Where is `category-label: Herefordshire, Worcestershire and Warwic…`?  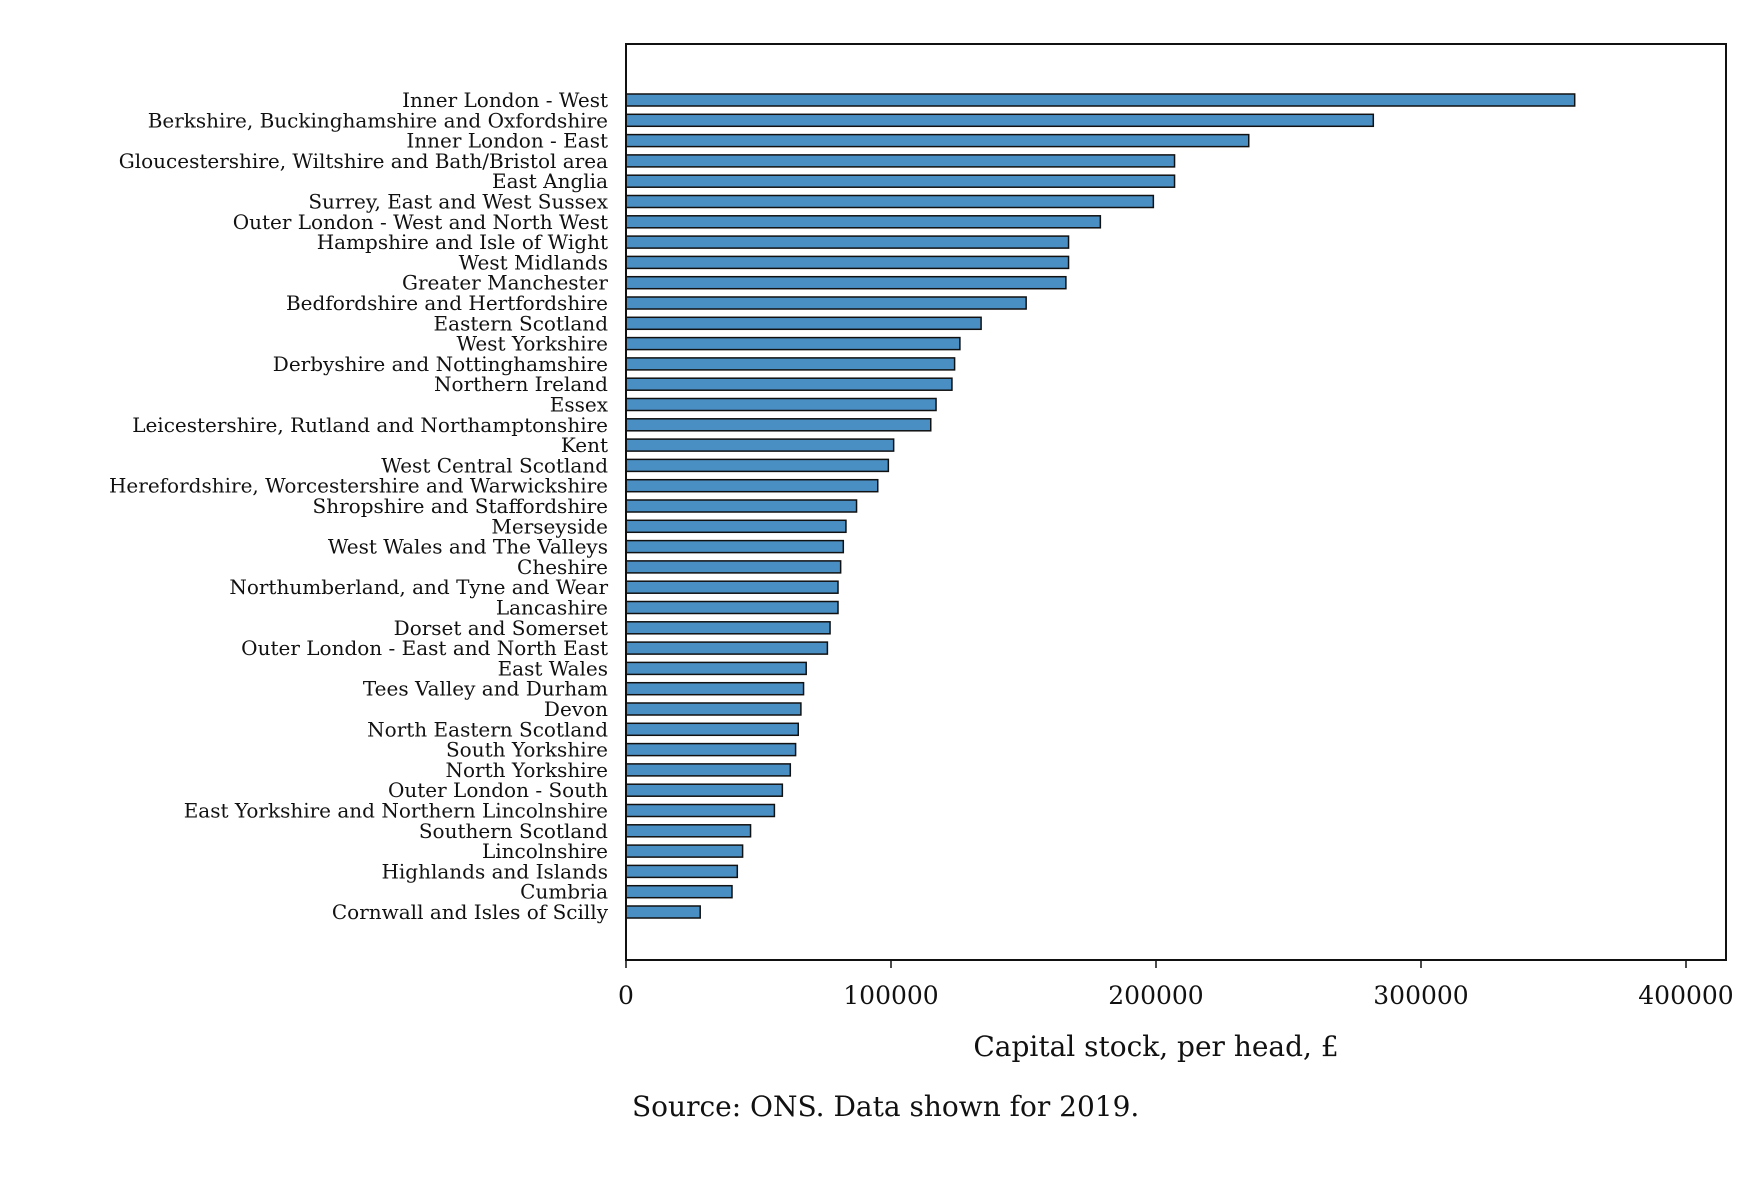
category-label: Herefordshire, Worcestershire and Warwic… is located at coordinates (358, 486).